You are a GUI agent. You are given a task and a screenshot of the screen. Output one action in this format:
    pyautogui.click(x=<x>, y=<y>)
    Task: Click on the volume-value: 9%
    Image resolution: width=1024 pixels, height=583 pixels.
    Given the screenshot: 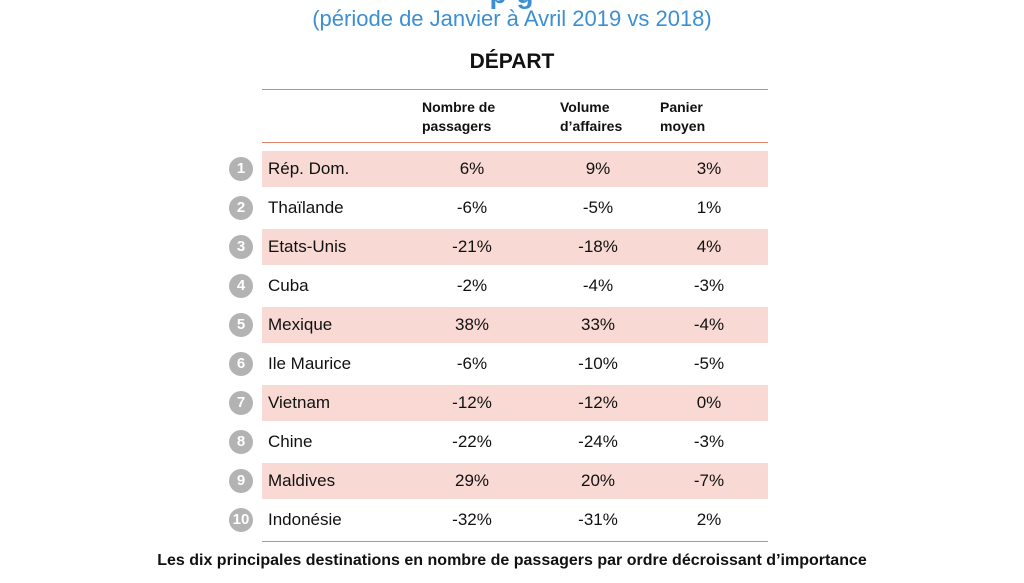 What is the action you would take?
    pyautogui.click(x=598, y=168)
    